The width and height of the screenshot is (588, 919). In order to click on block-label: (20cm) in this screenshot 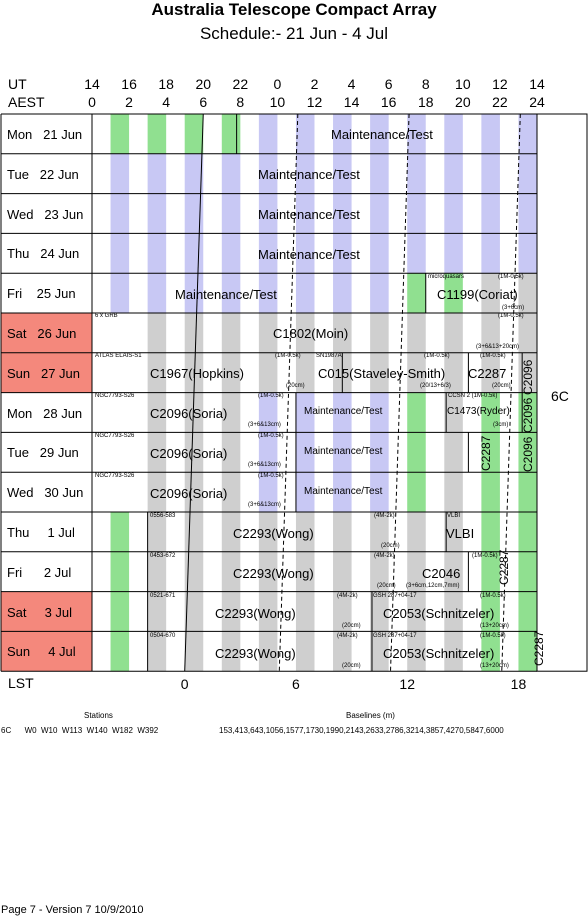, I will do `click(501, 386)`.